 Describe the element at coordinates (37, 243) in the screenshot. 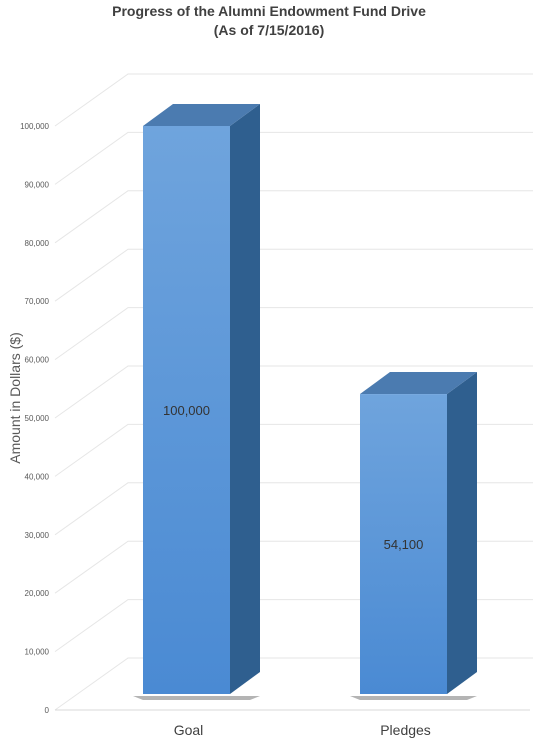

I see `y-tick-label: 80,000` at that location.